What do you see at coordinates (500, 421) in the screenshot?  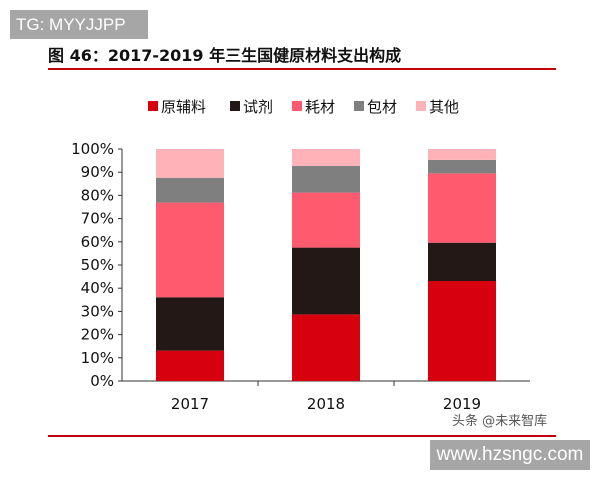 I see `source-mark: 头条 @未来智库` at bounding box center [500, 421].